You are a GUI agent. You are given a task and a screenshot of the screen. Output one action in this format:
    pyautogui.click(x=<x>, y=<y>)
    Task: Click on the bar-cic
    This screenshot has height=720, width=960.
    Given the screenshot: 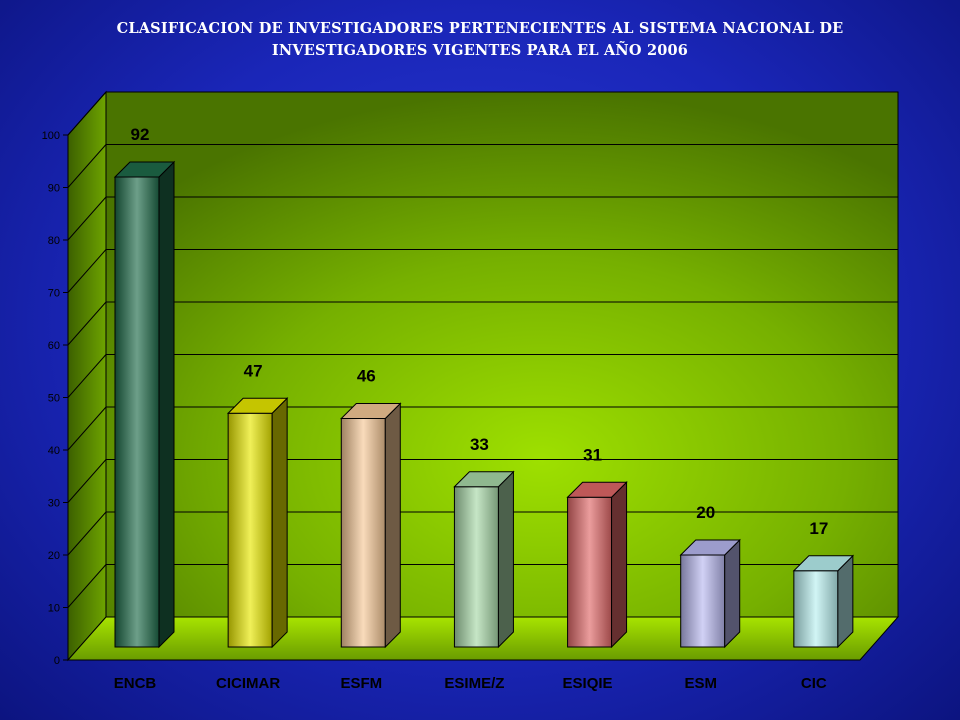 What is the action you would take?
    pyautogui.click(x=816, y=609)
    